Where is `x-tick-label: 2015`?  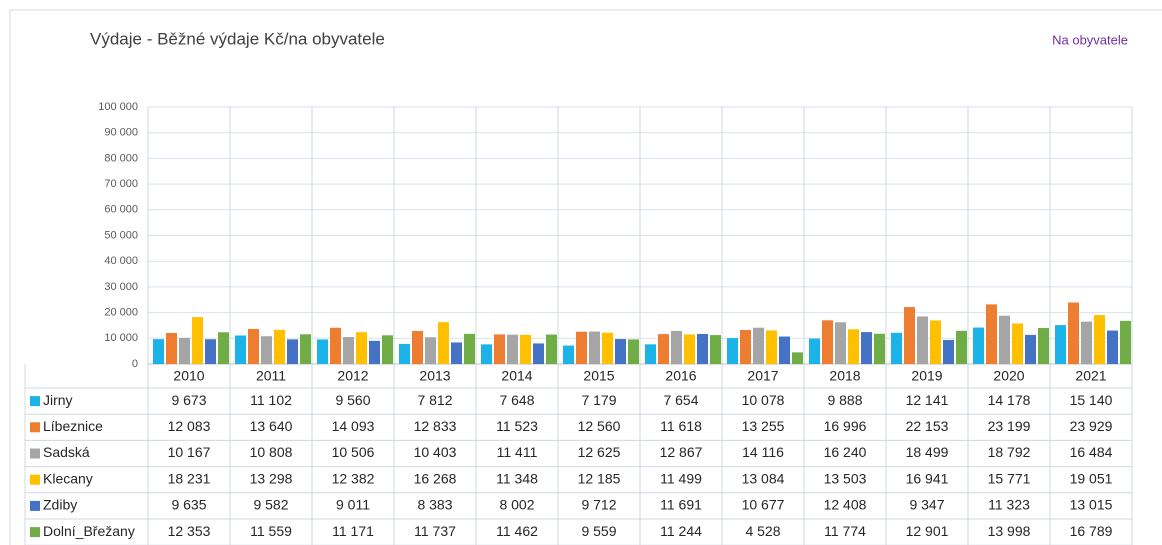 x-tick-label: 2015 is located at coordinates (598, 376).